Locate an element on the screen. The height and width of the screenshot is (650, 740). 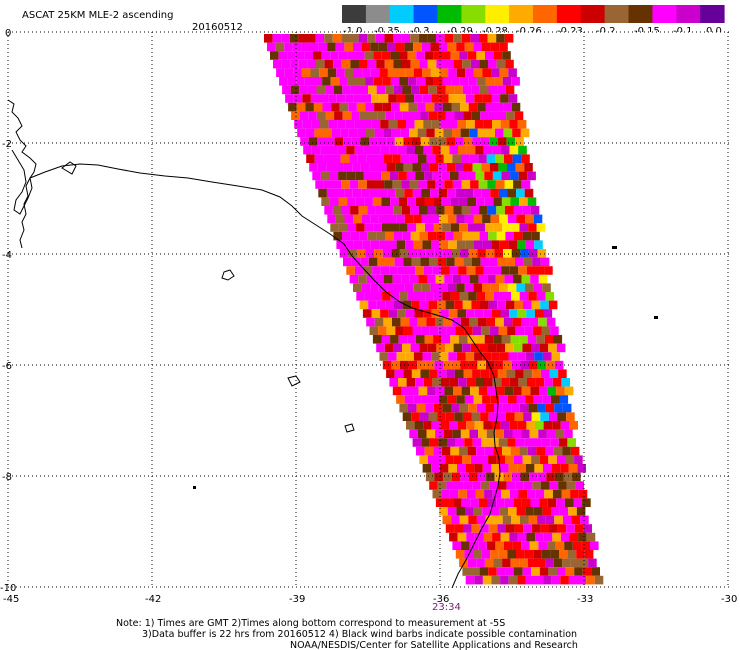
colorbar-label: -0.29 is located at coordinates (460, 31).